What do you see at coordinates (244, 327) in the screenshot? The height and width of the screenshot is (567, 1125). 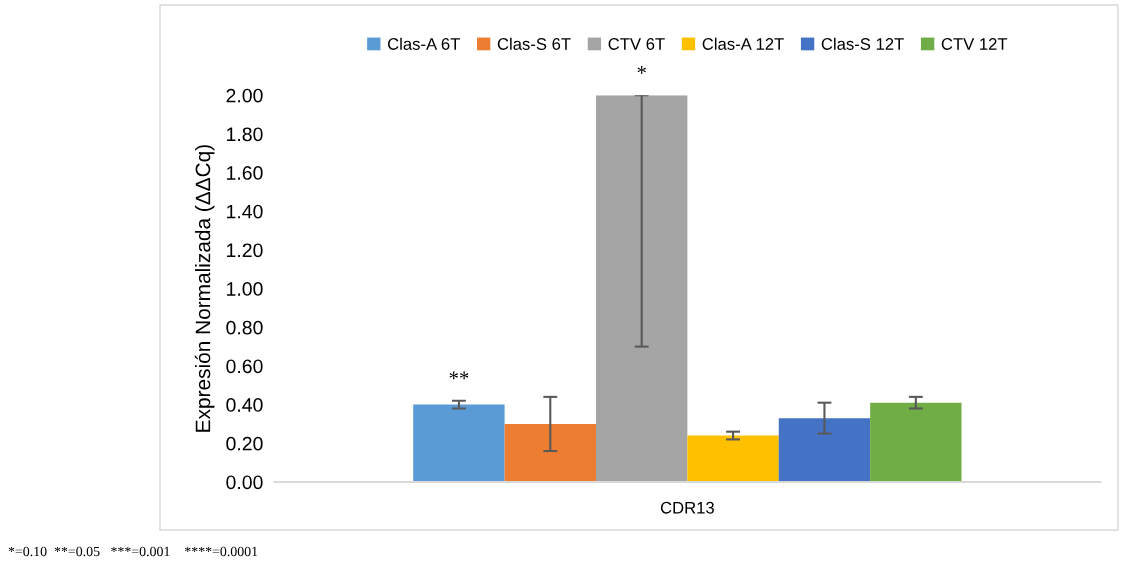 I see `y-tick-label: 0.80` at bounding box center [244, 327].